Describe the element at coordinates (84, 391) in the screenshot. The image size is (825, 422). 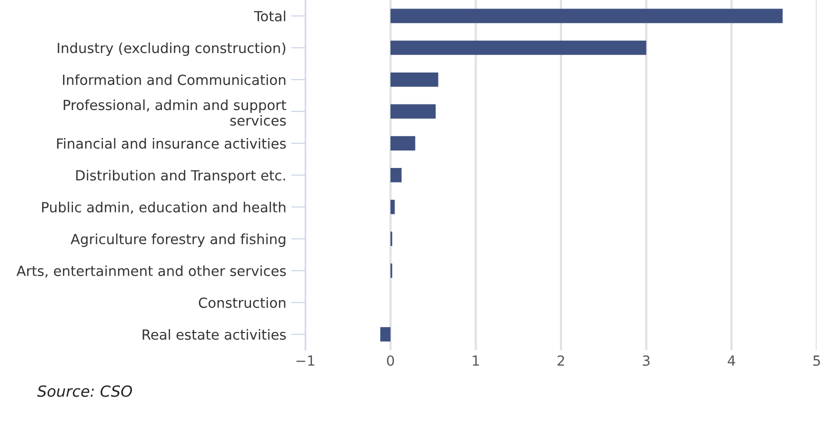
I see `source-note: Source: CSO` at that location.